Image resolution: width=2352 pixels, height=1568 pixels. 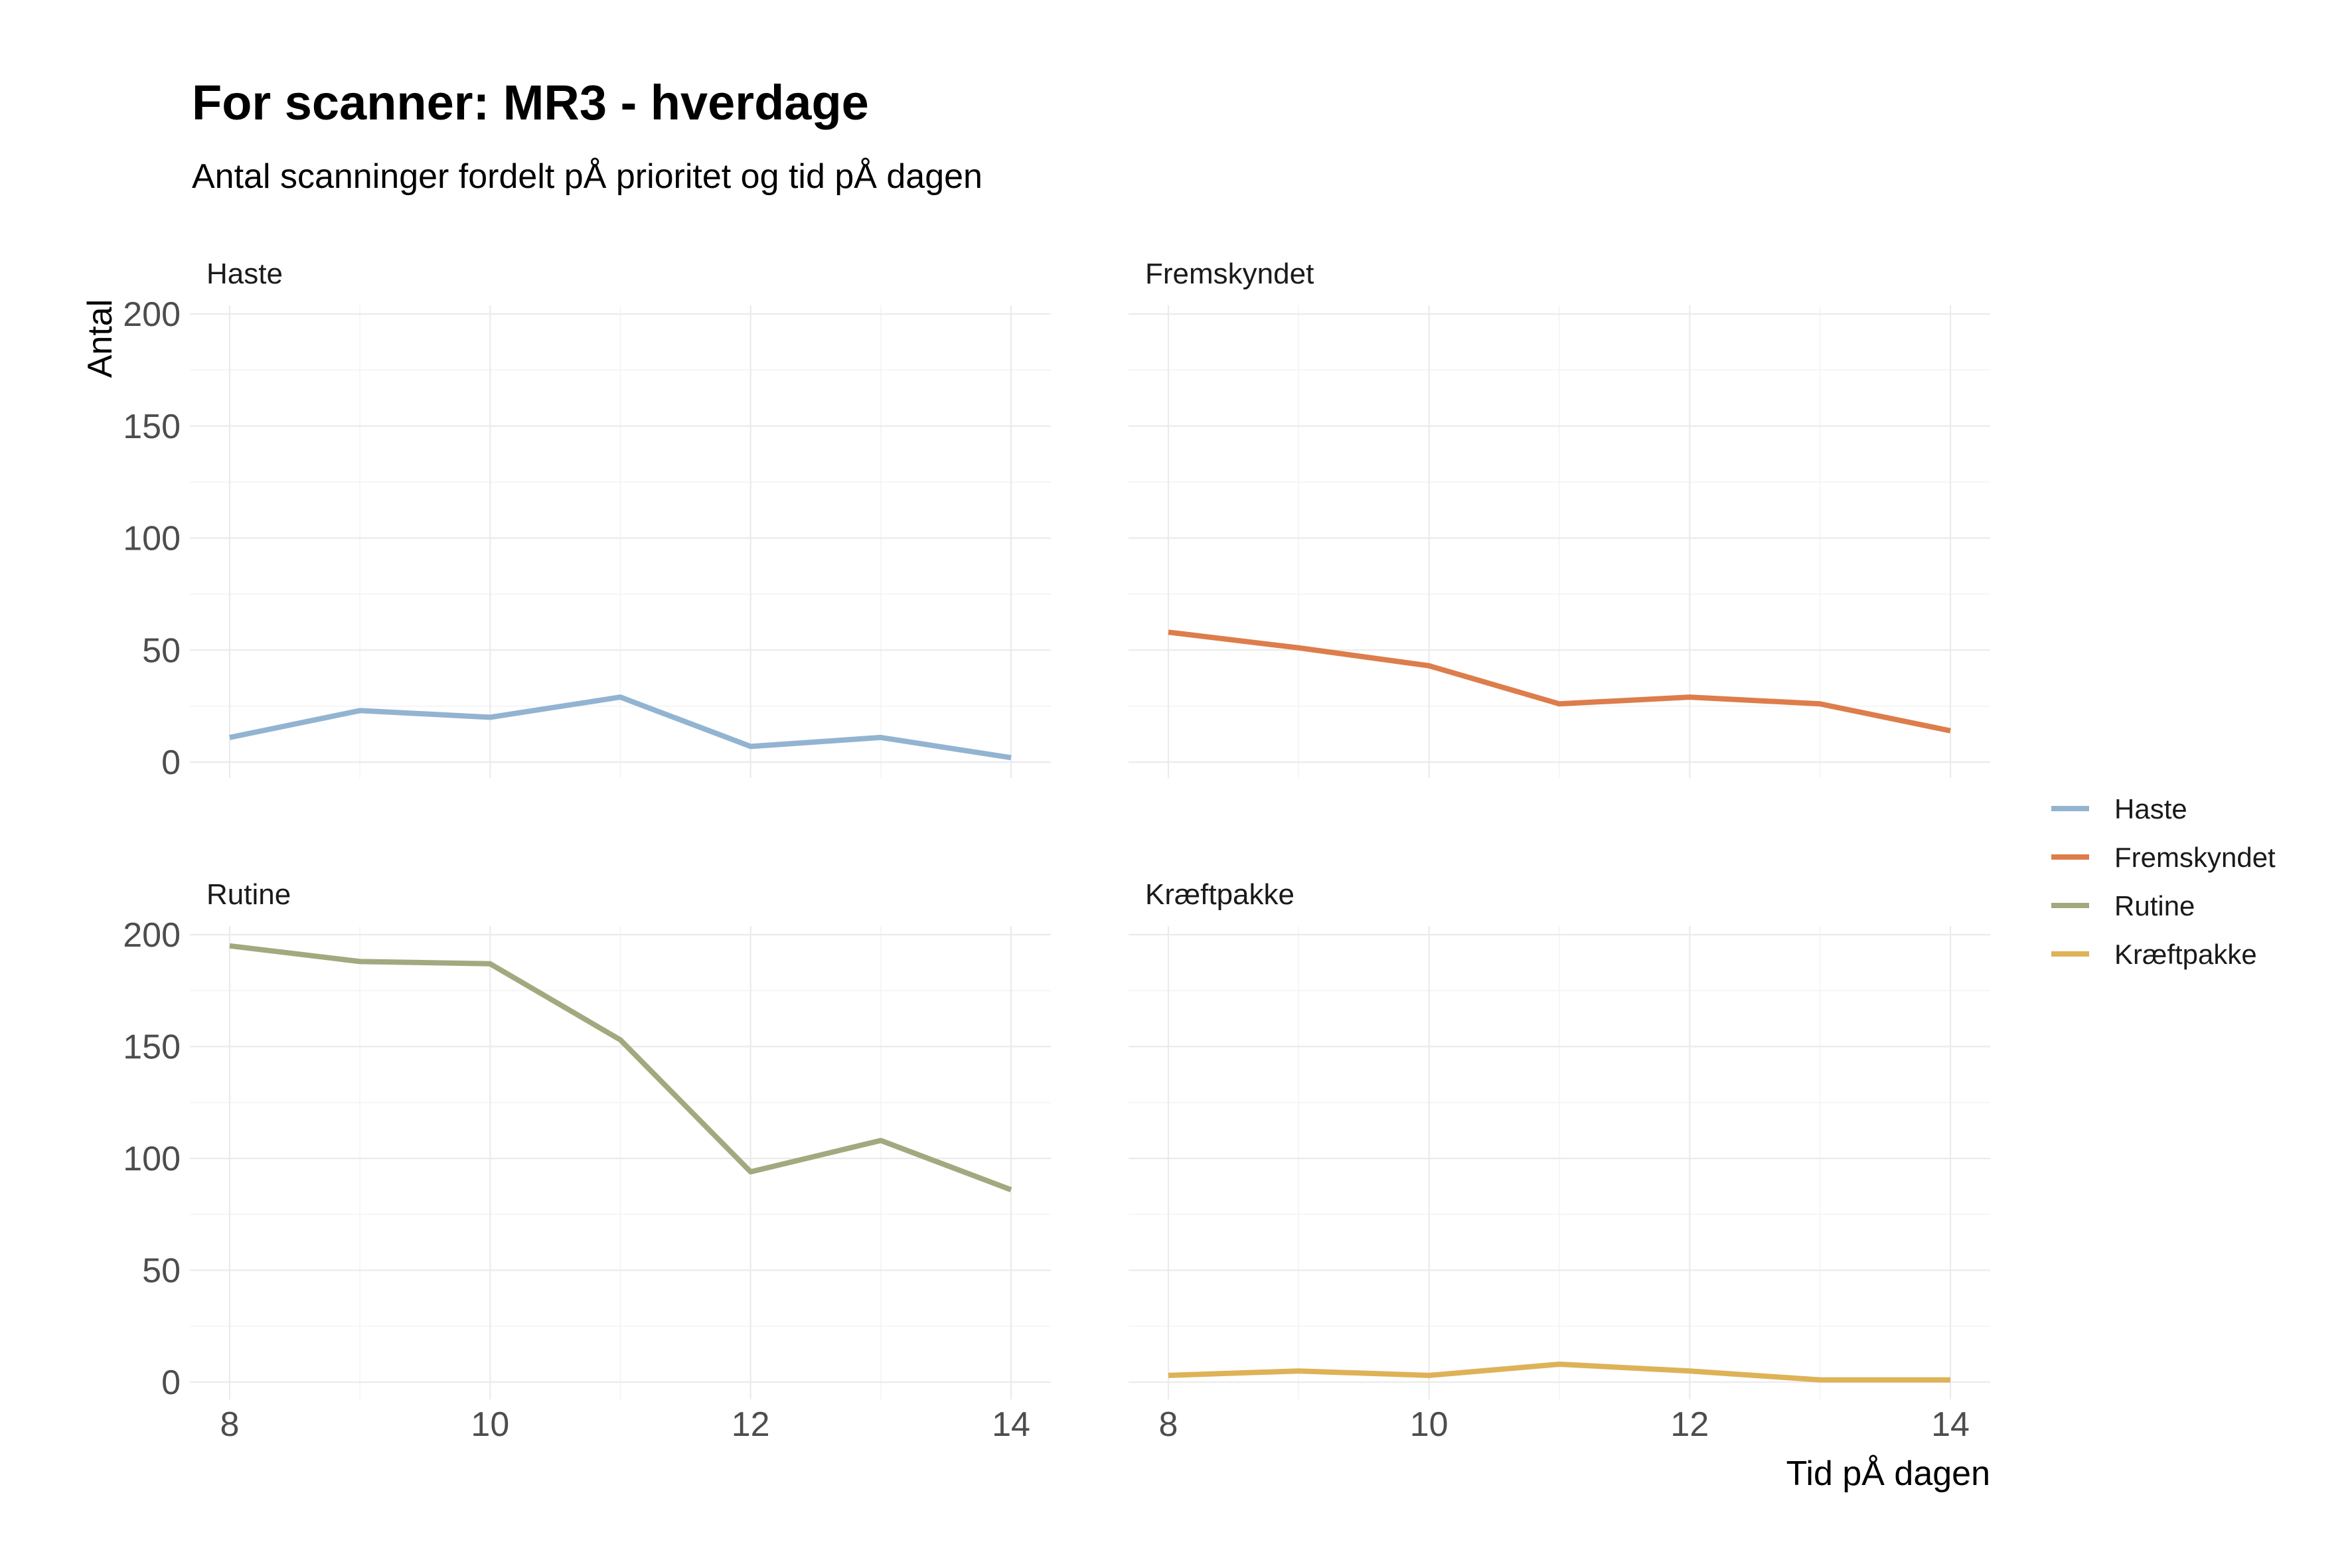 I want to click on facet-label: Kræftpakke, so click(x=1220, y=895).